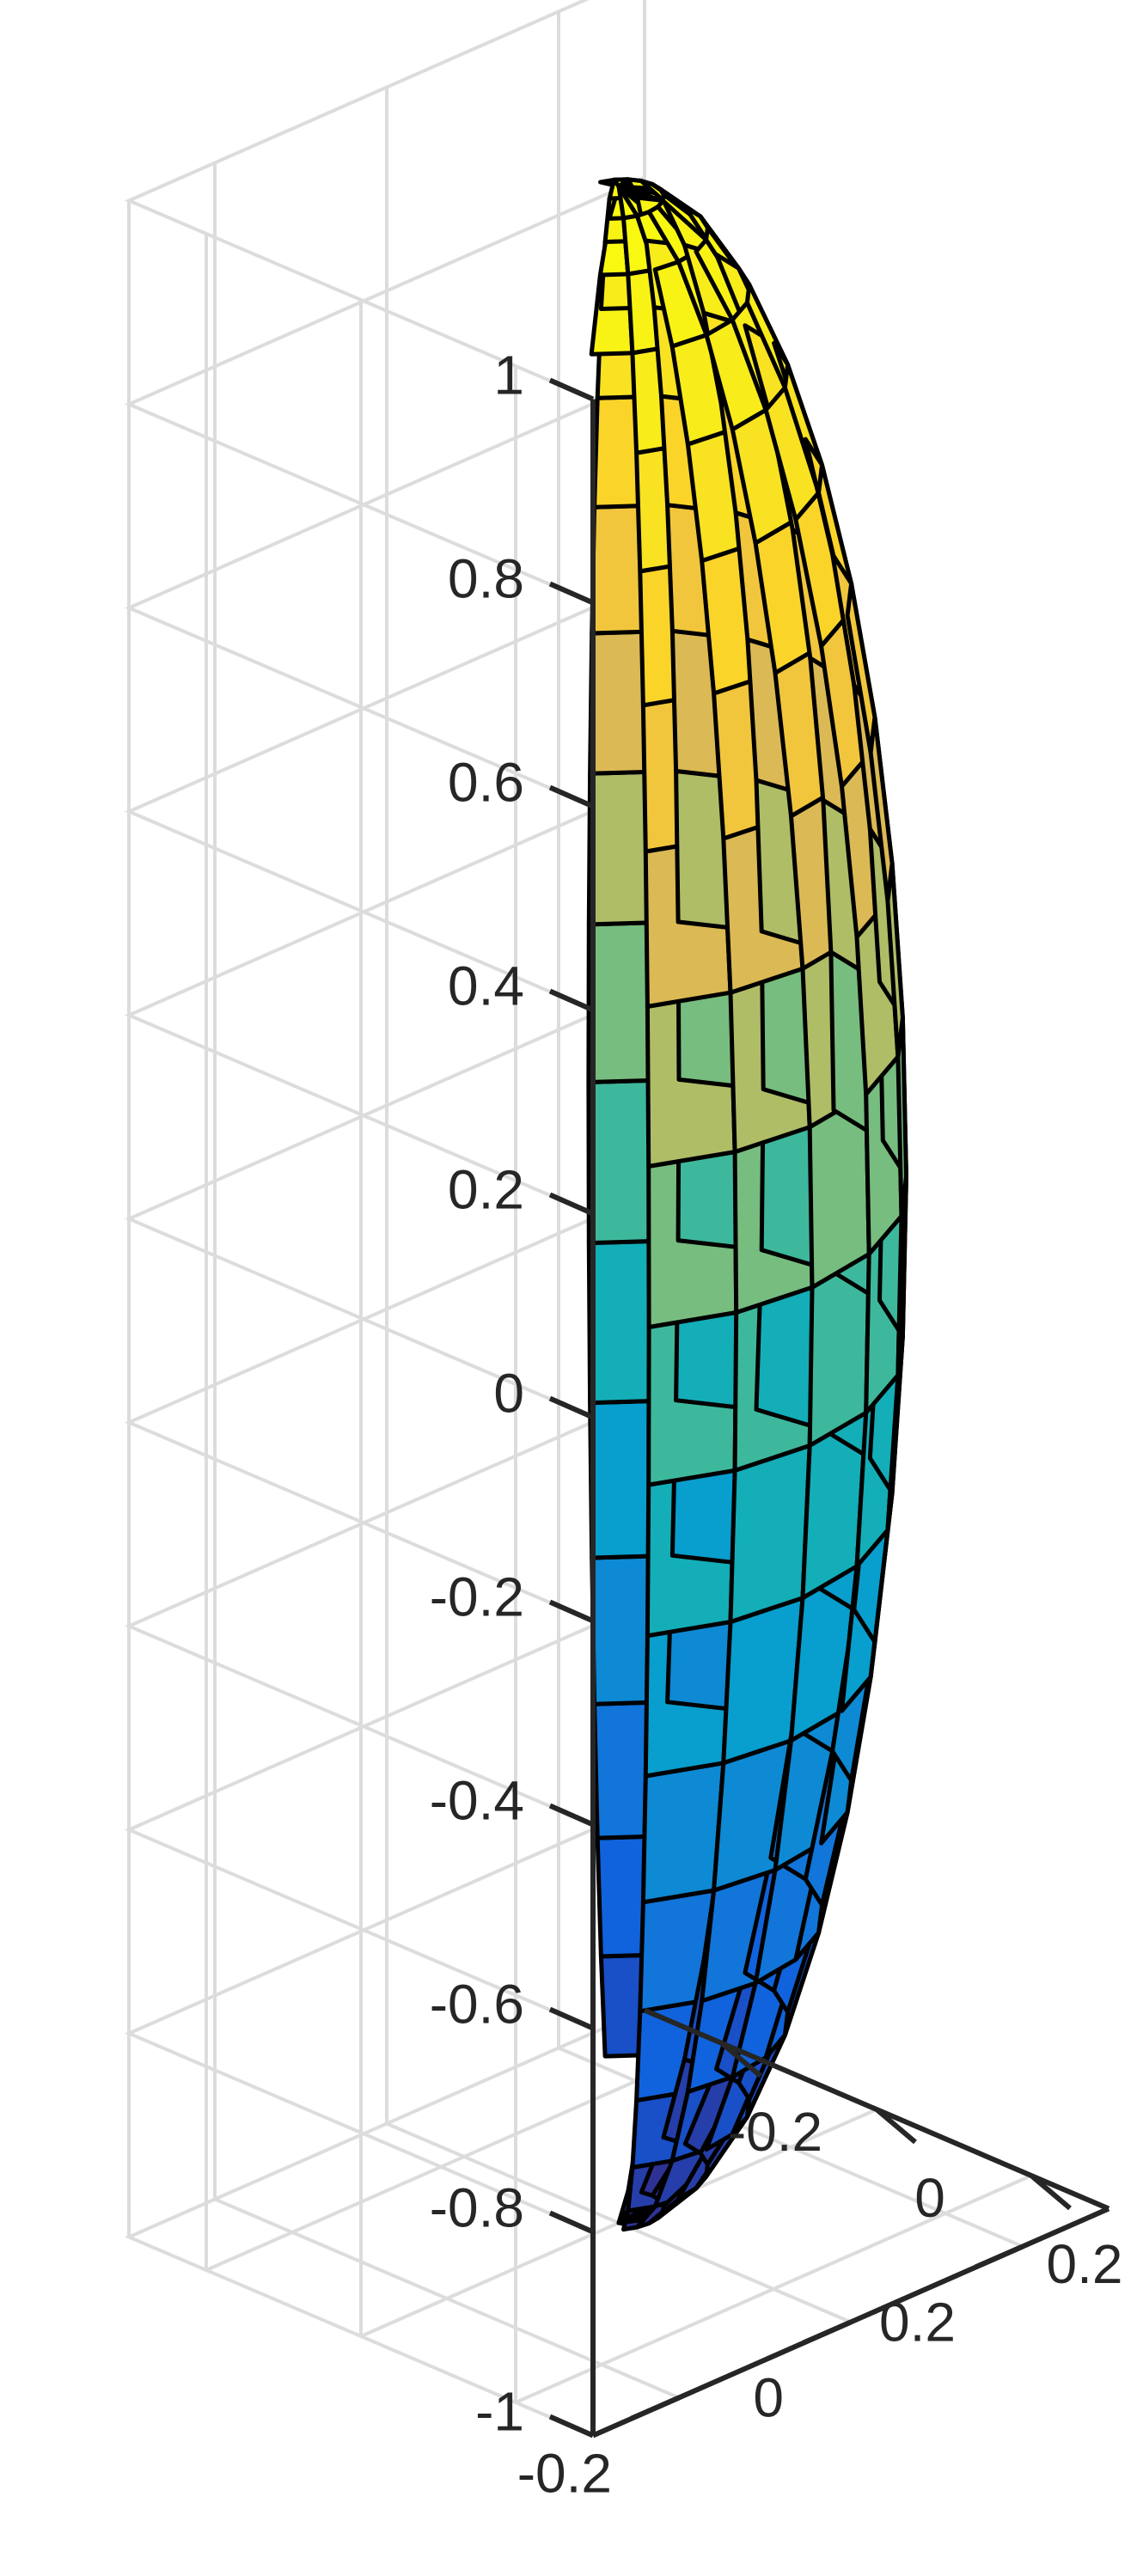 This screenshot has height=2576, width=1137. I want to click on z-tick-label: -0.2, so click(477, 1597).